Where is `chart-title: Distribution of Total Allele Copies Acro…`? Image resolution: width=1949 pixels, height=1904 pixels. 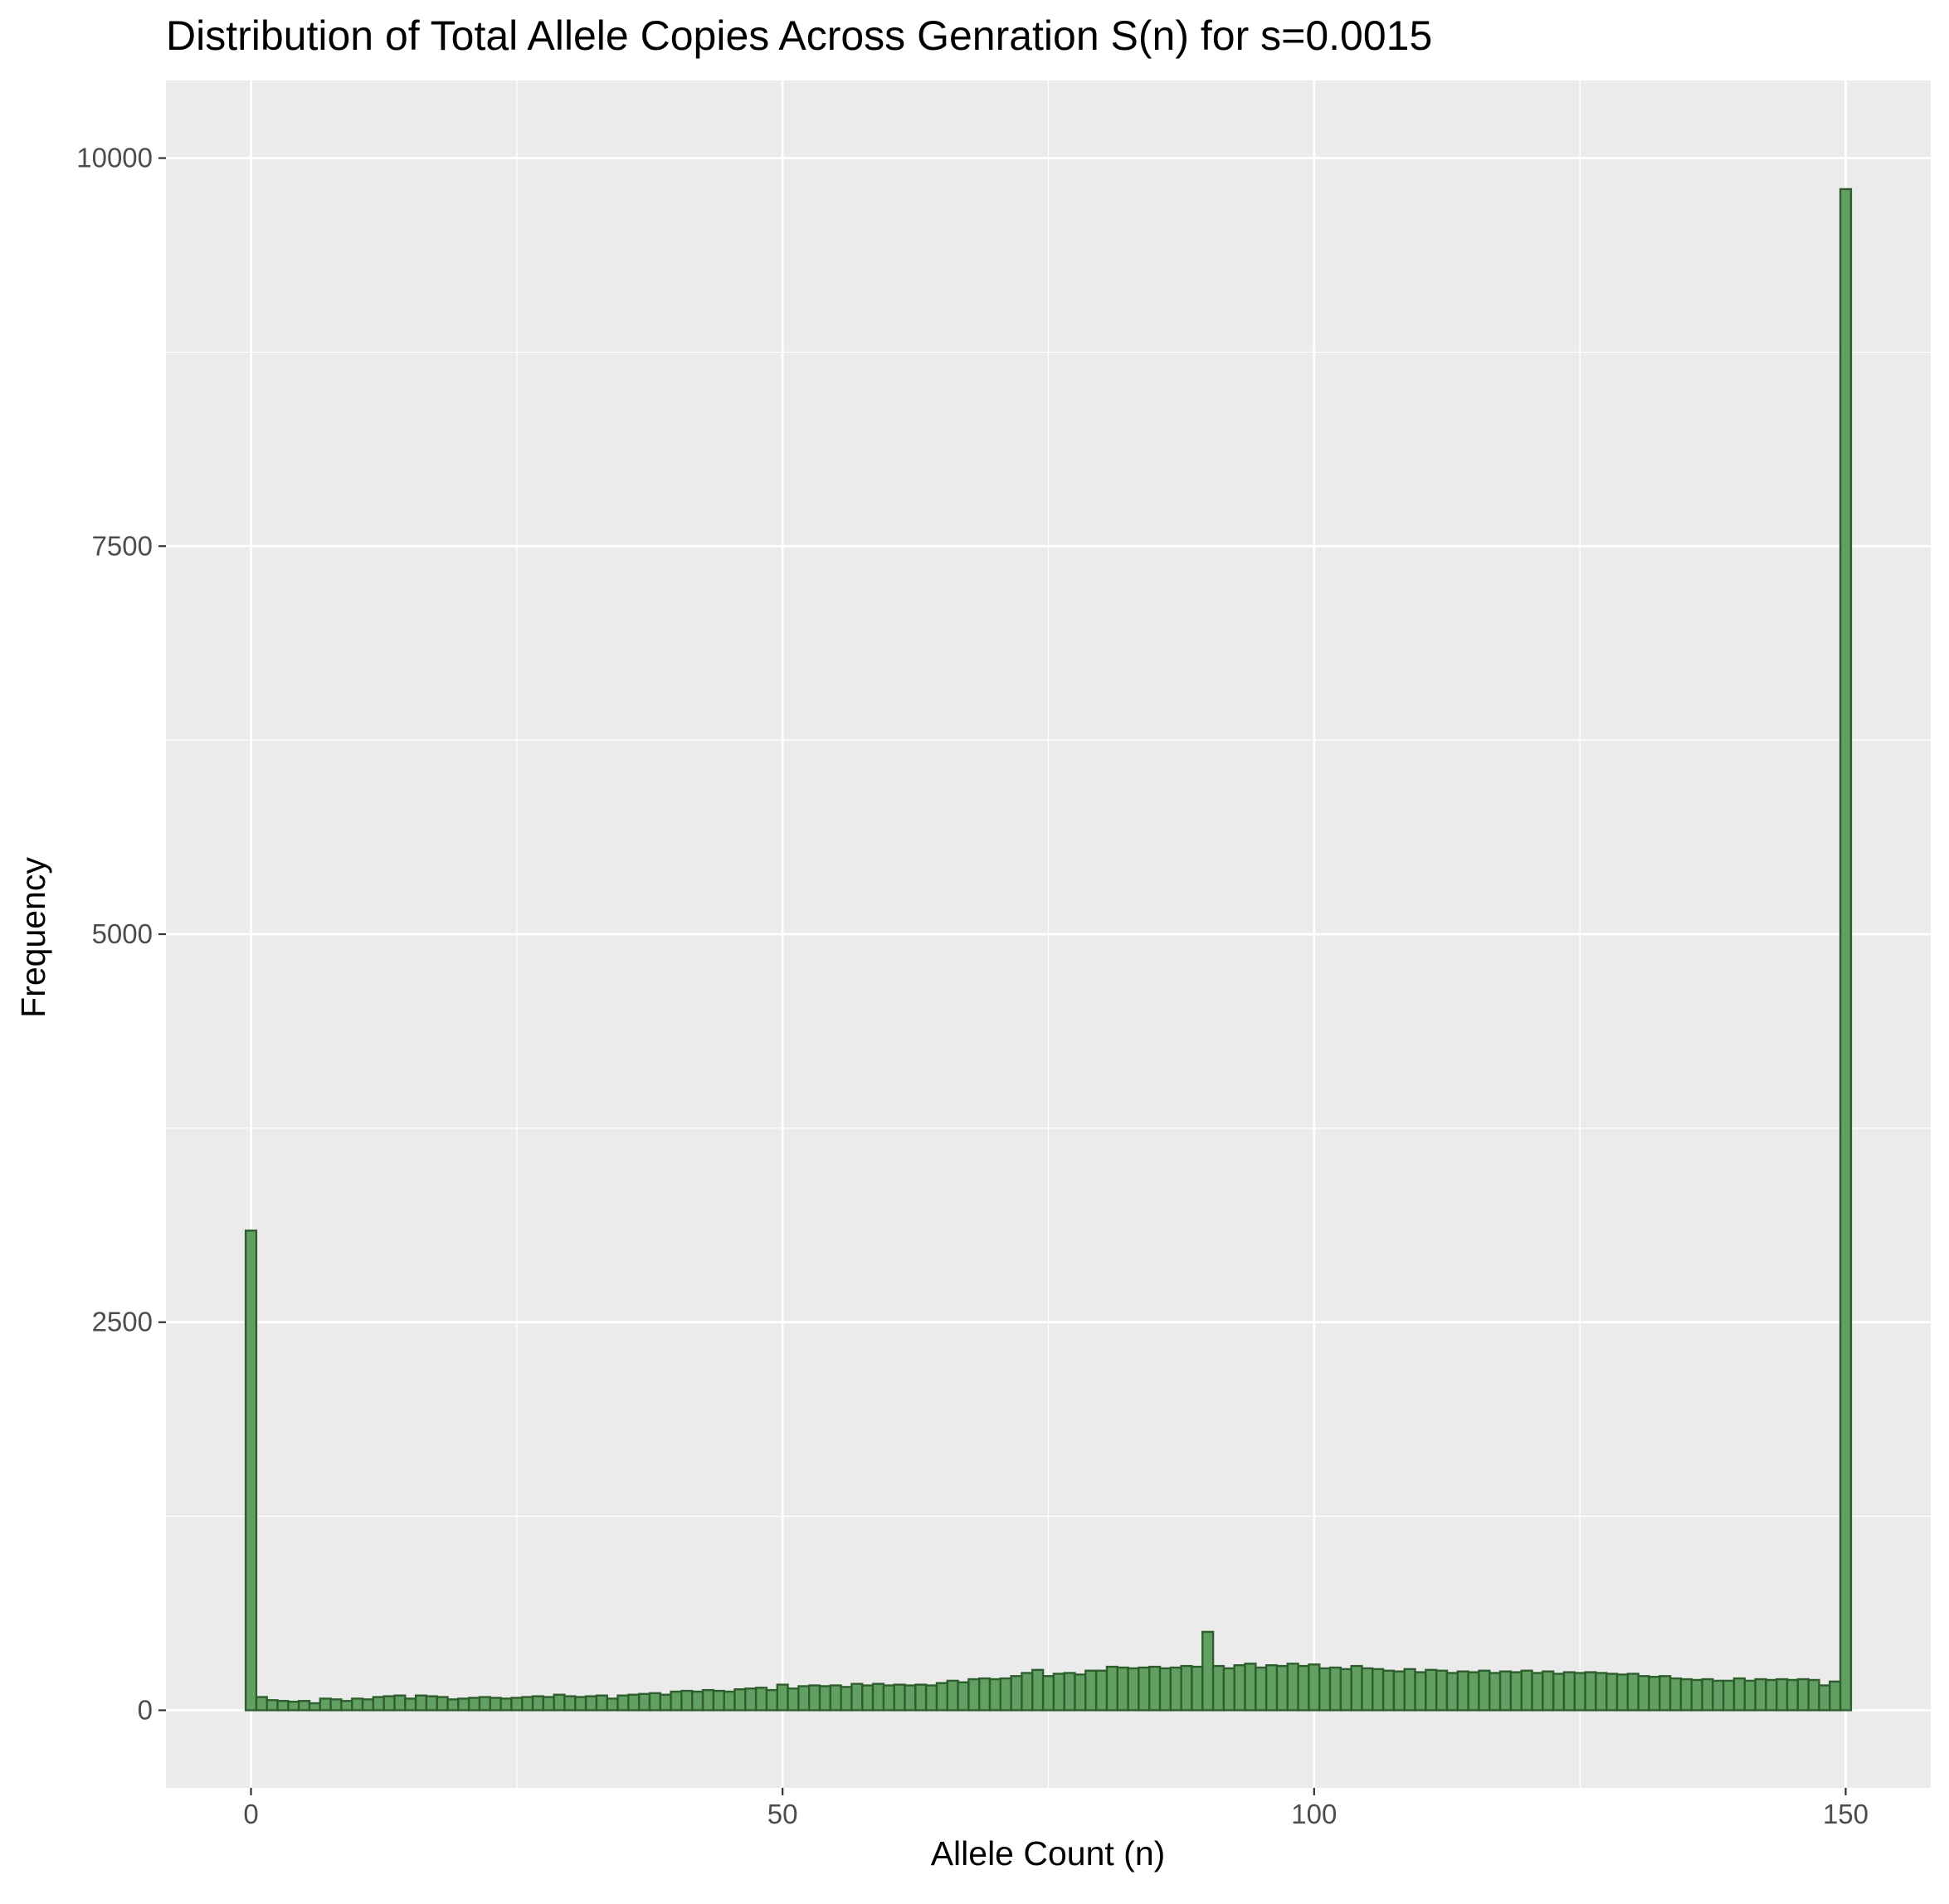 chart-title: Distribution of Total Allele Copies Acro… is located at coordinates (799, 35).